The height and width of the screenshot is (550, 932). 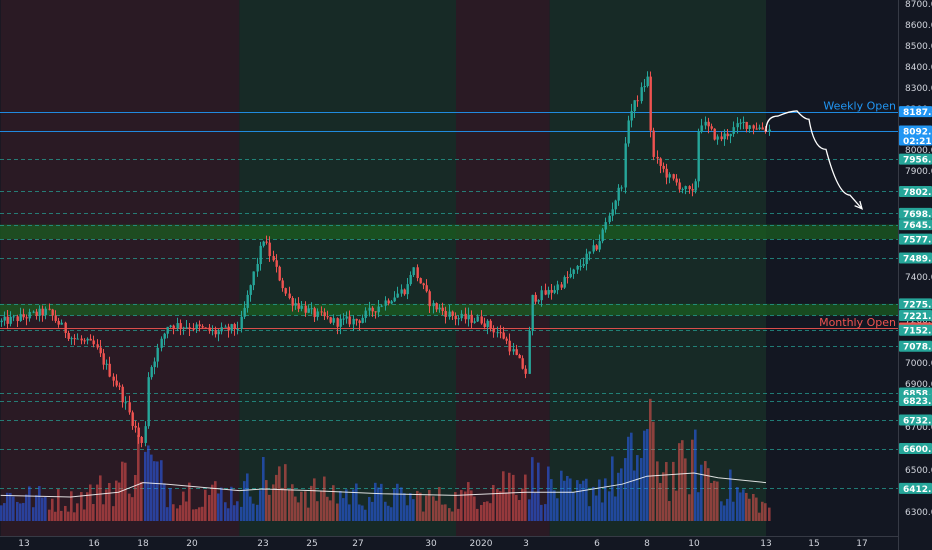 I want to click on price-axis-background, so click(x=915, y=275).